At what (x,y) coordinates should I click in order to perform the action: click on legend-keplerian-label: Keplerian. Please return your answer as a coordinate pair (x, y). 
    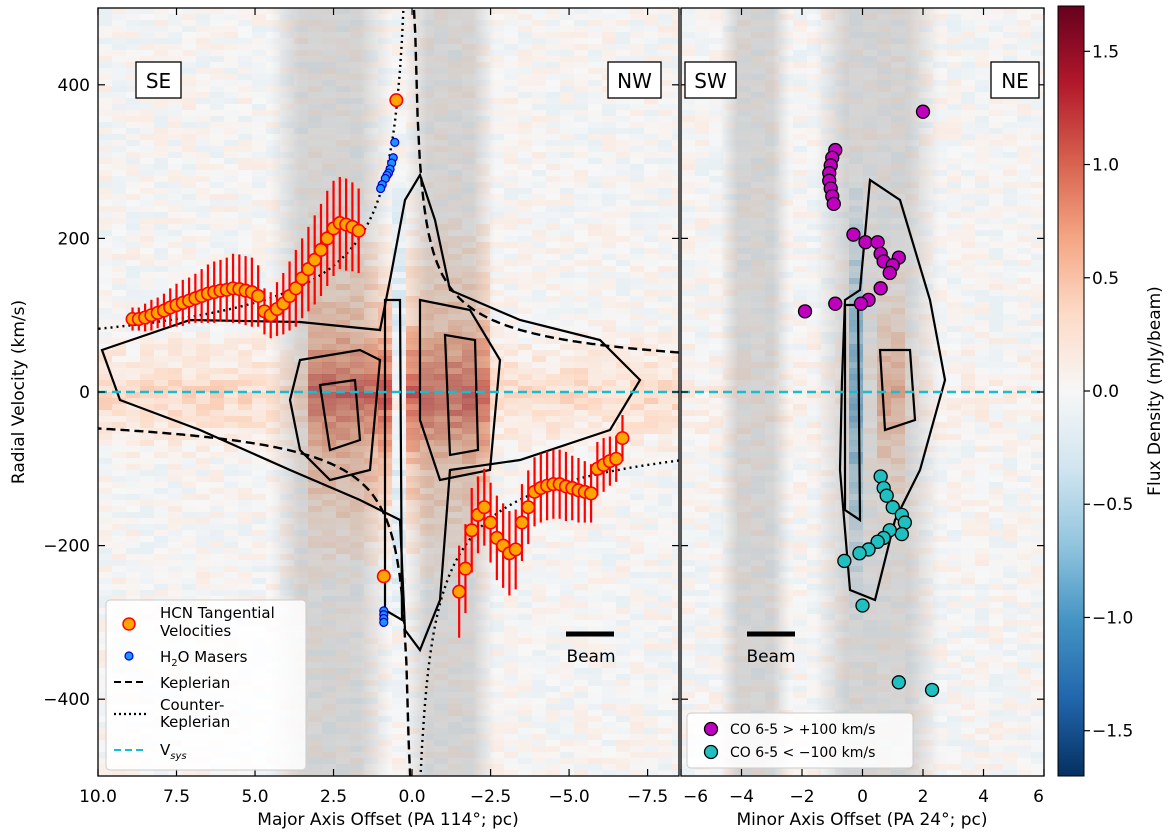
    Looking at the image, I should click on (195, 683).